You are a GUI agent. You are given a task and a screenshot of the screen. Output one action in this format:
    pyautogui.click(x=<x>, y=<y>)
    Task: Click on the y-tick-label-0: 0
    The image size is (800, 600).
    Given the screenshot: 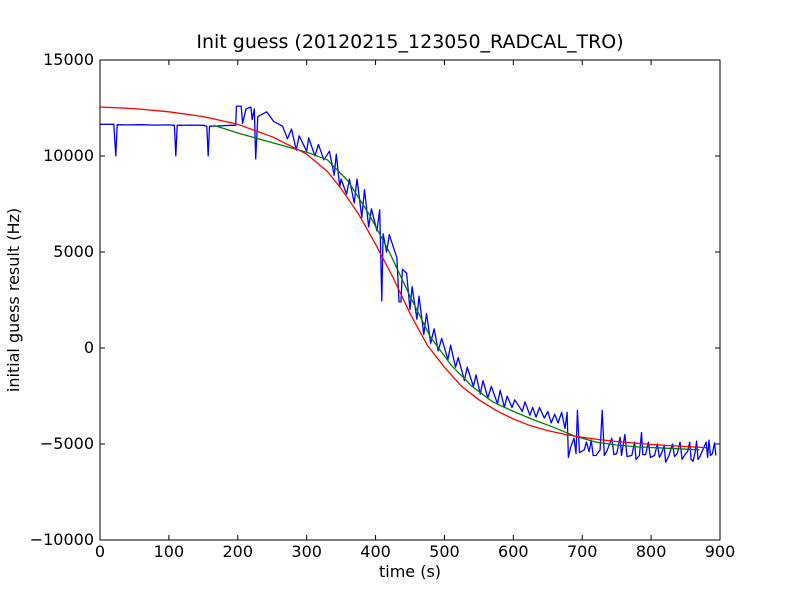 What is the action you would take?
    pyautogui.click(x=89, y=347)
    